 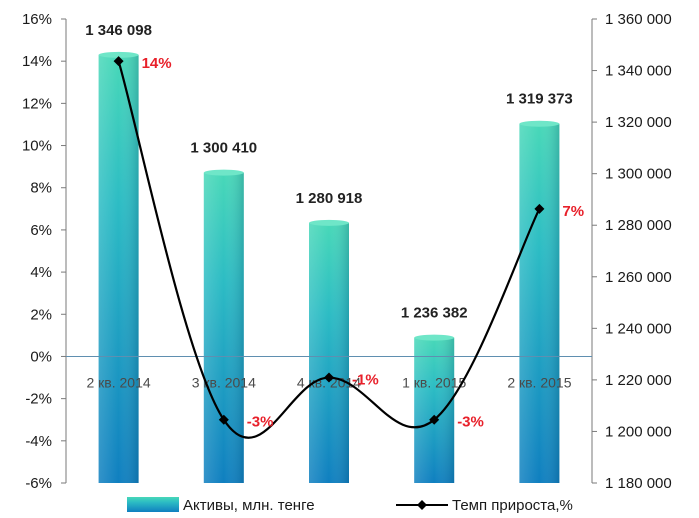 I want to click on bar-value-label: 1 319 373, so click(x=539, y=99).